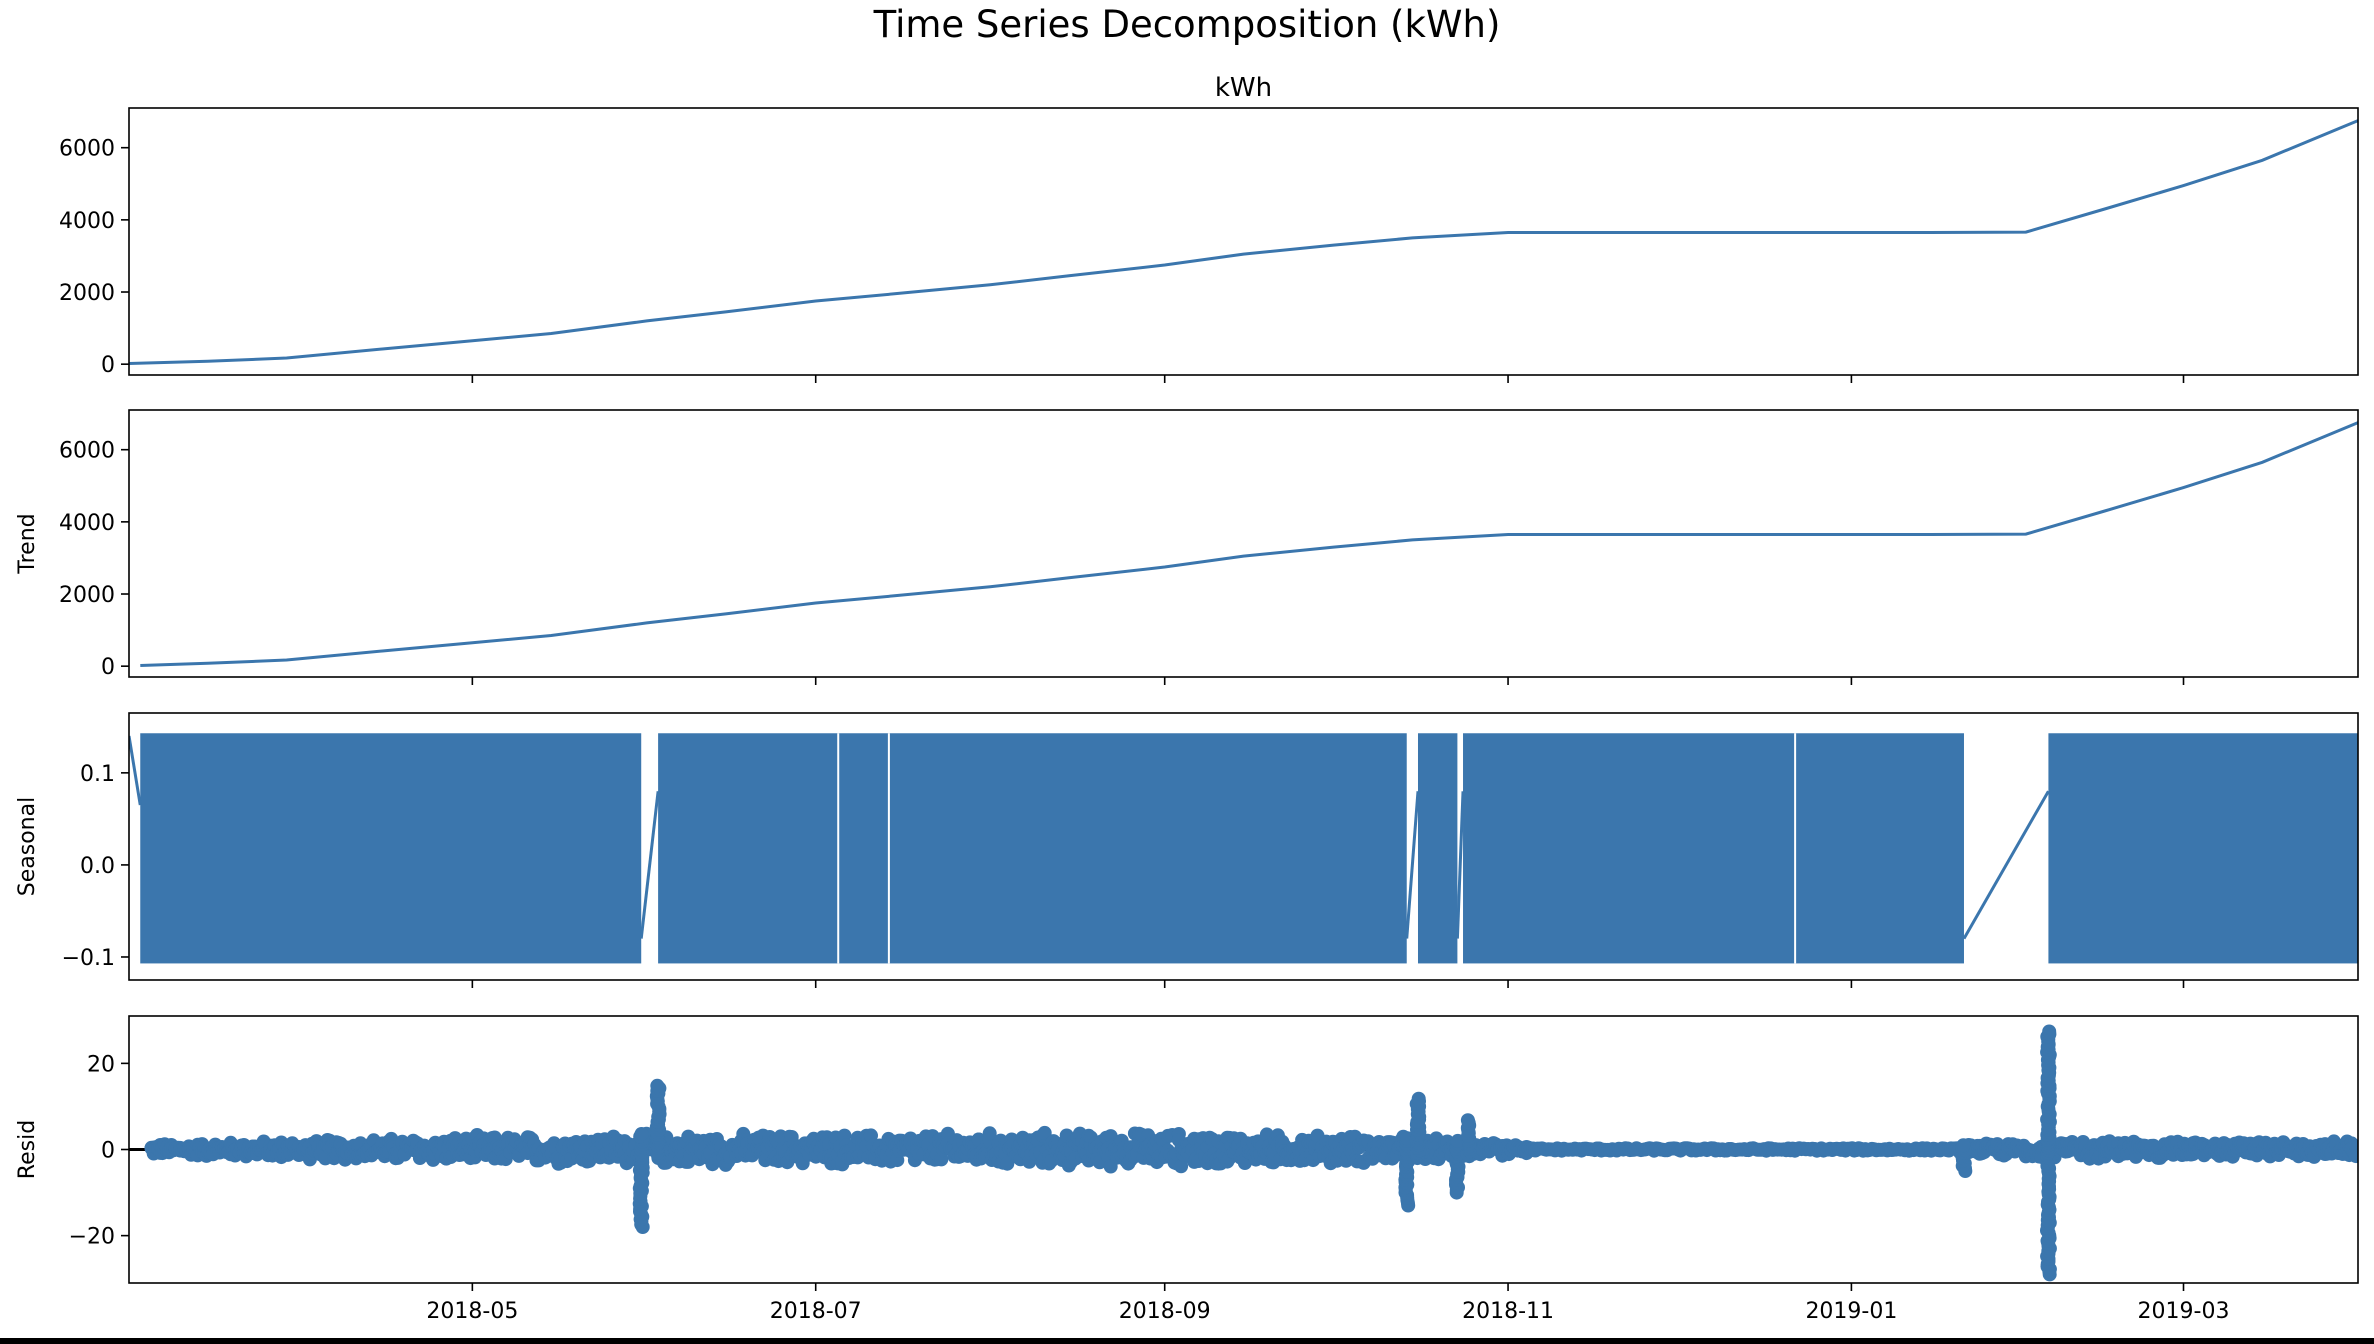 This screenshot has width=2374, height=1344. I want to click on x-tick-label: 2019-01, so click(1851, 1311).